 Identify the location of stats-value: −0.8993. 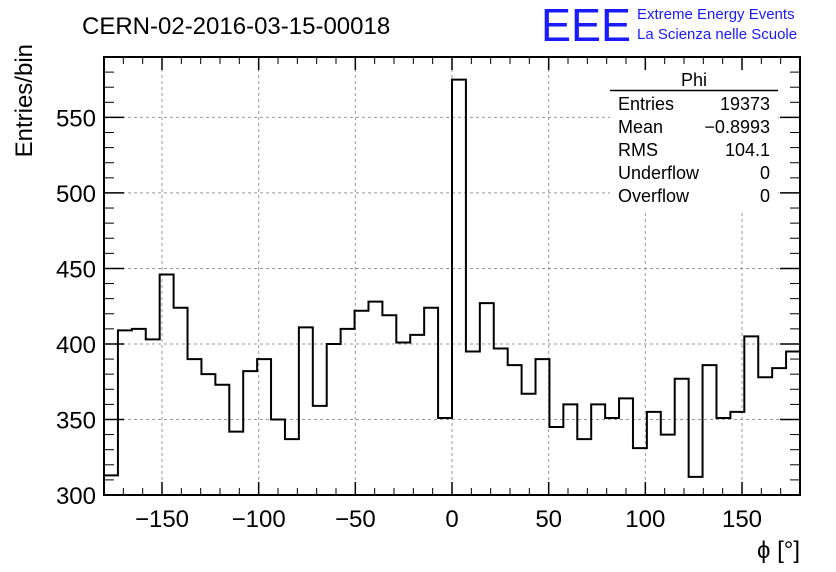
(737, 127).